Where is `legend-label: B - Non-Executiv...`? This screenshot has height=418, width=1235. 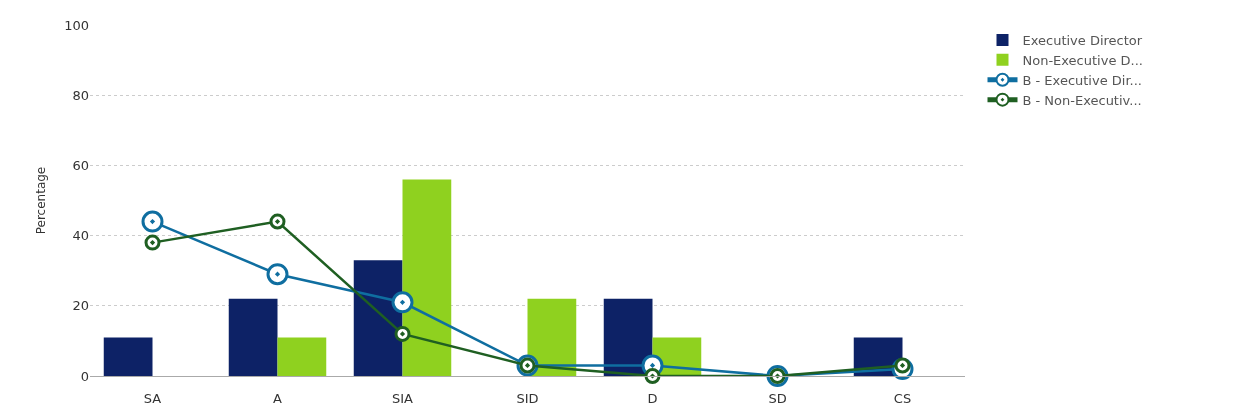
legend-label: B - Non-Executiv... is located at coordinates (1082, 100).